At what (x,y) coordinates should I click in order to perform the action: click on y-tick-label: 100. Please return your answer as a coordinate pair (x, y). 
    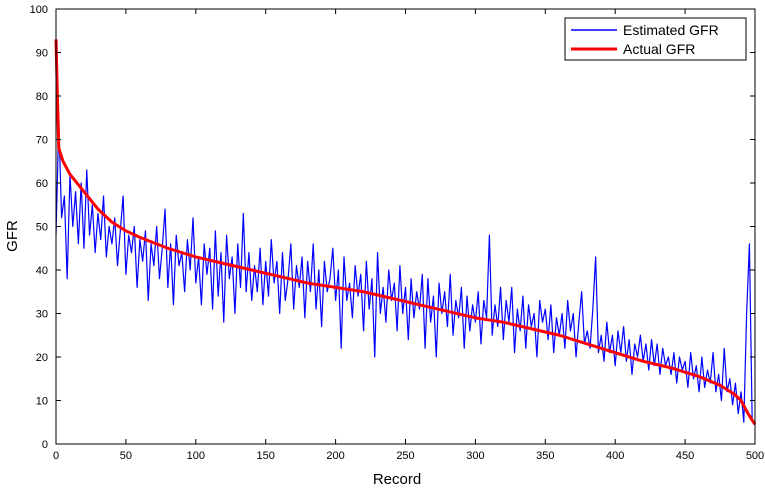
    Looking at the image, I should click on (39, 10).